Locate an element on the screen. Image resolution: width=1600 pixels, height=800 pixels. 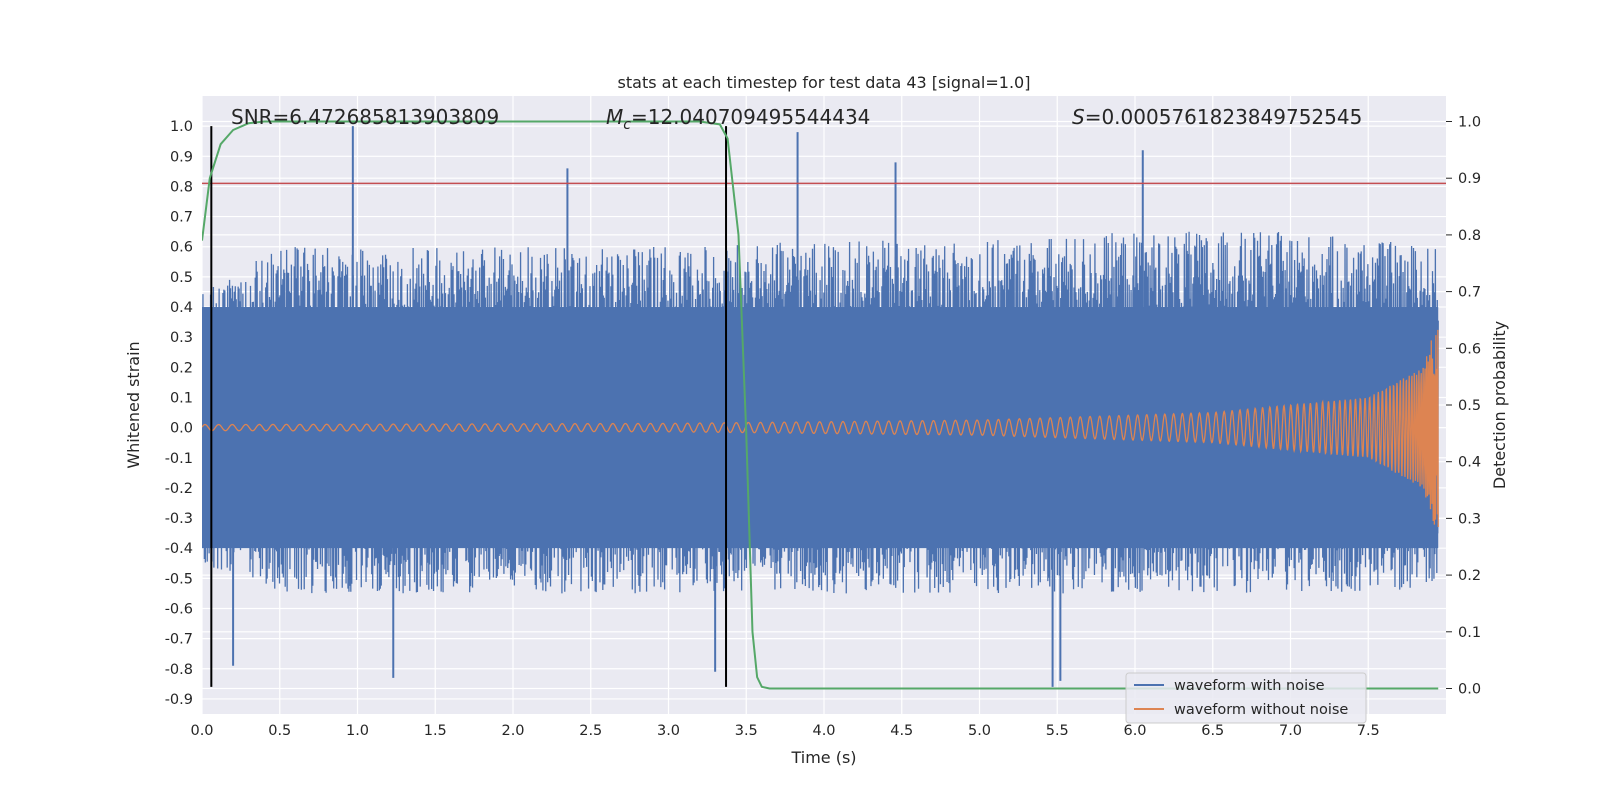
snr-annotation: SNR=6.472685813903809 is located at coordinates (365, 117).